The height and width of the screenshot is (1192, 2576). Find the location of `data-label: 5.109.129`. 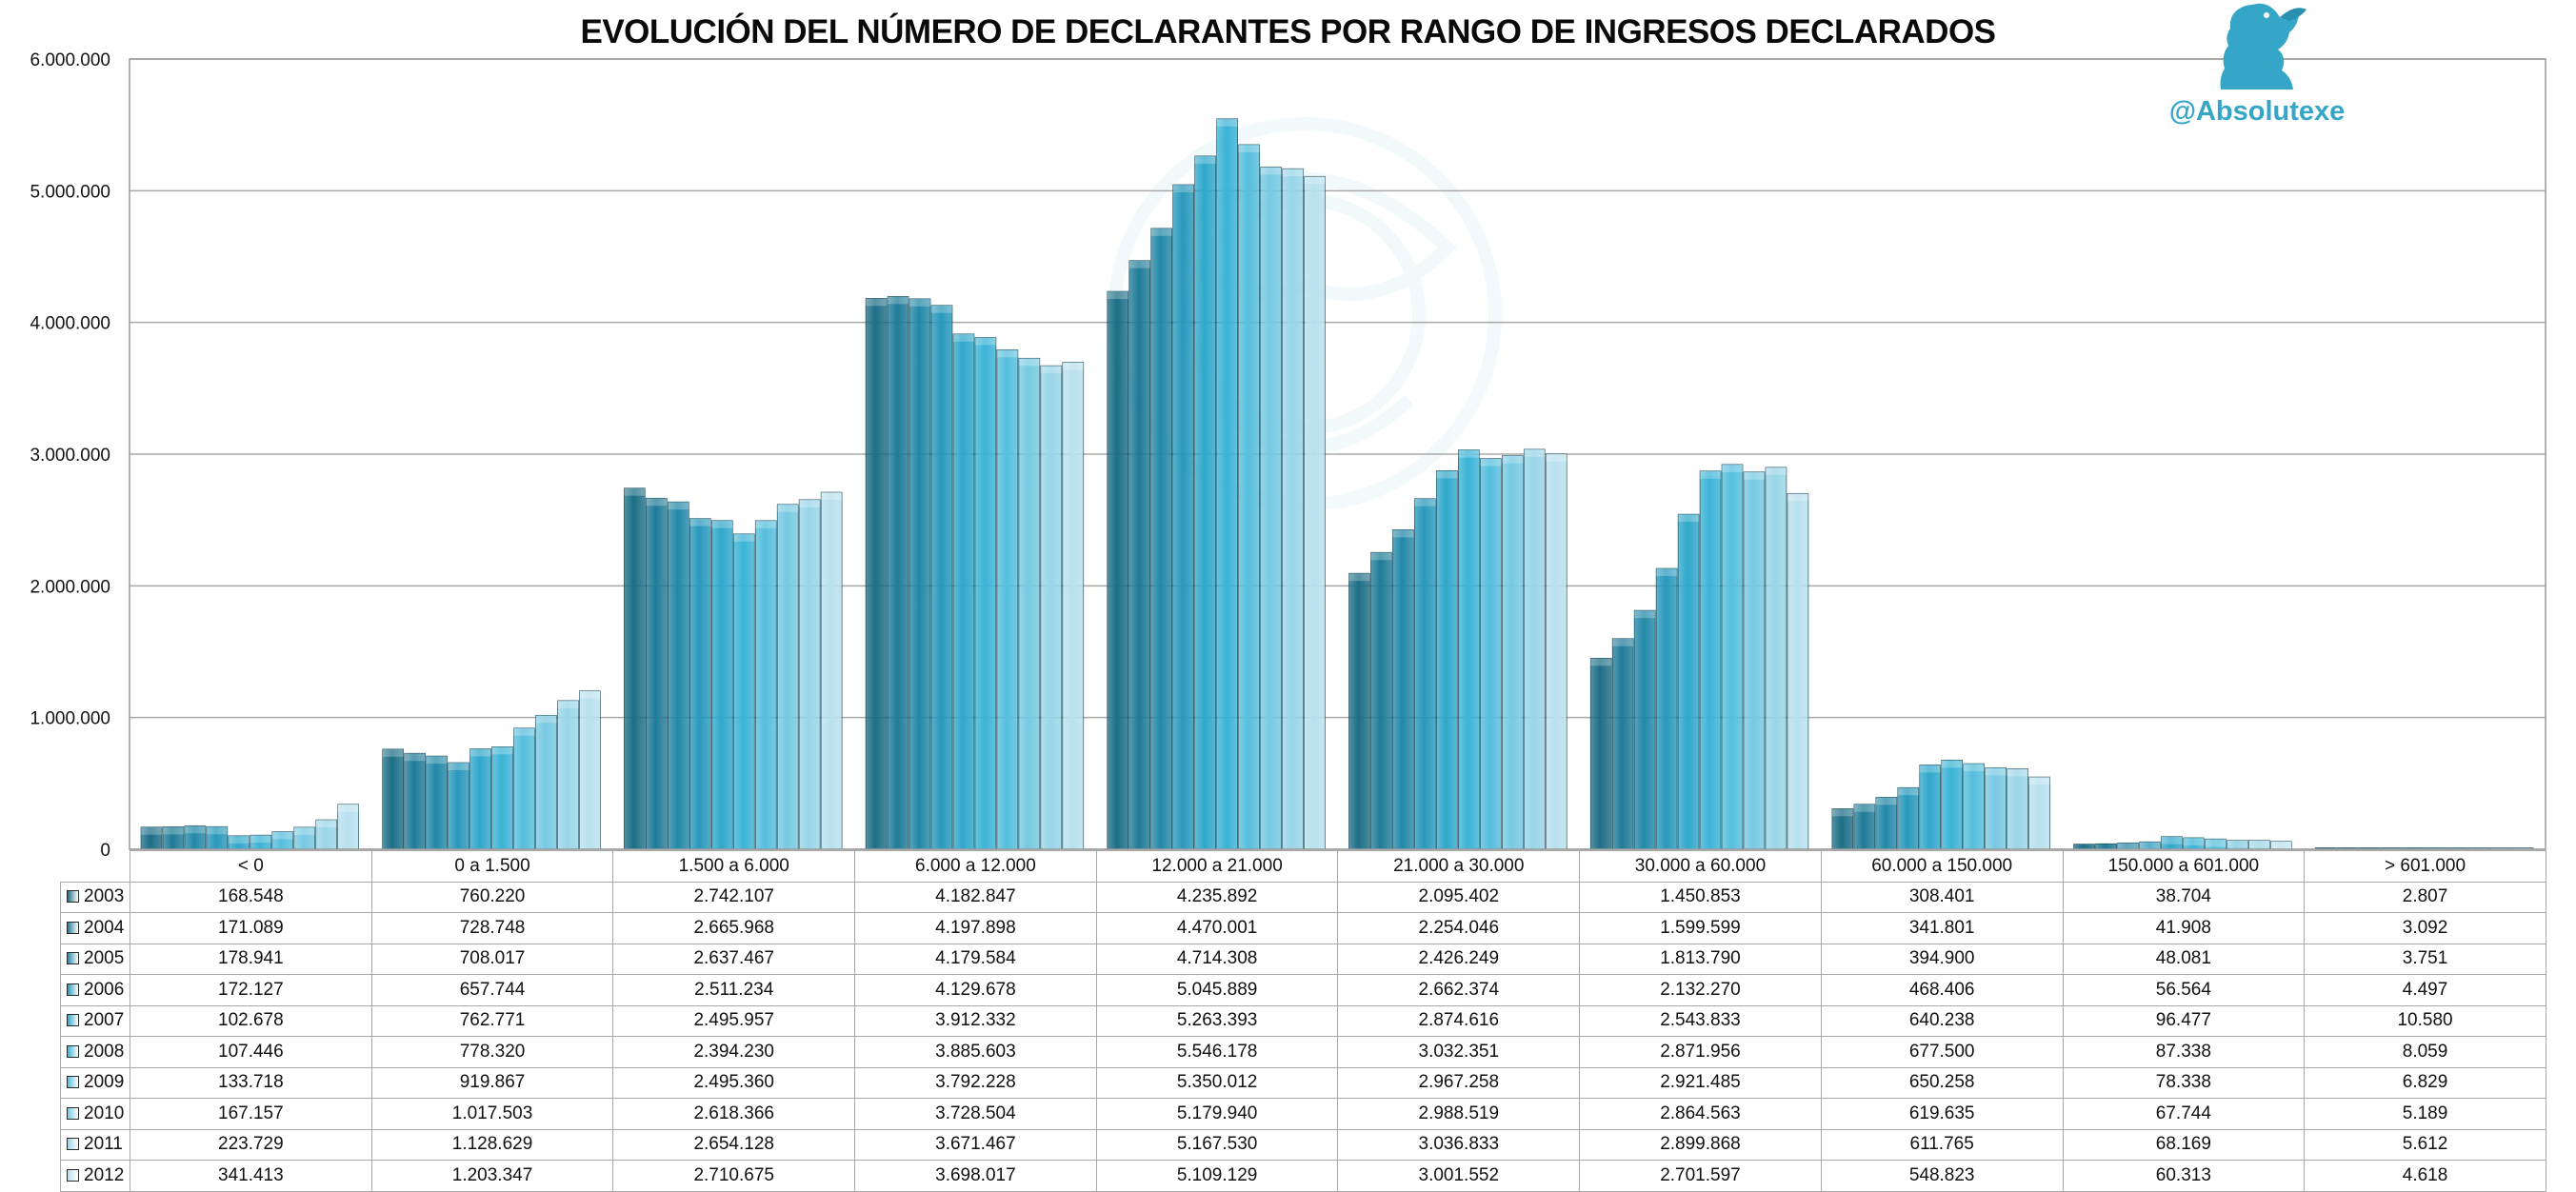

data-label: 5.109.129 is located at coordinates (1217, 1176).